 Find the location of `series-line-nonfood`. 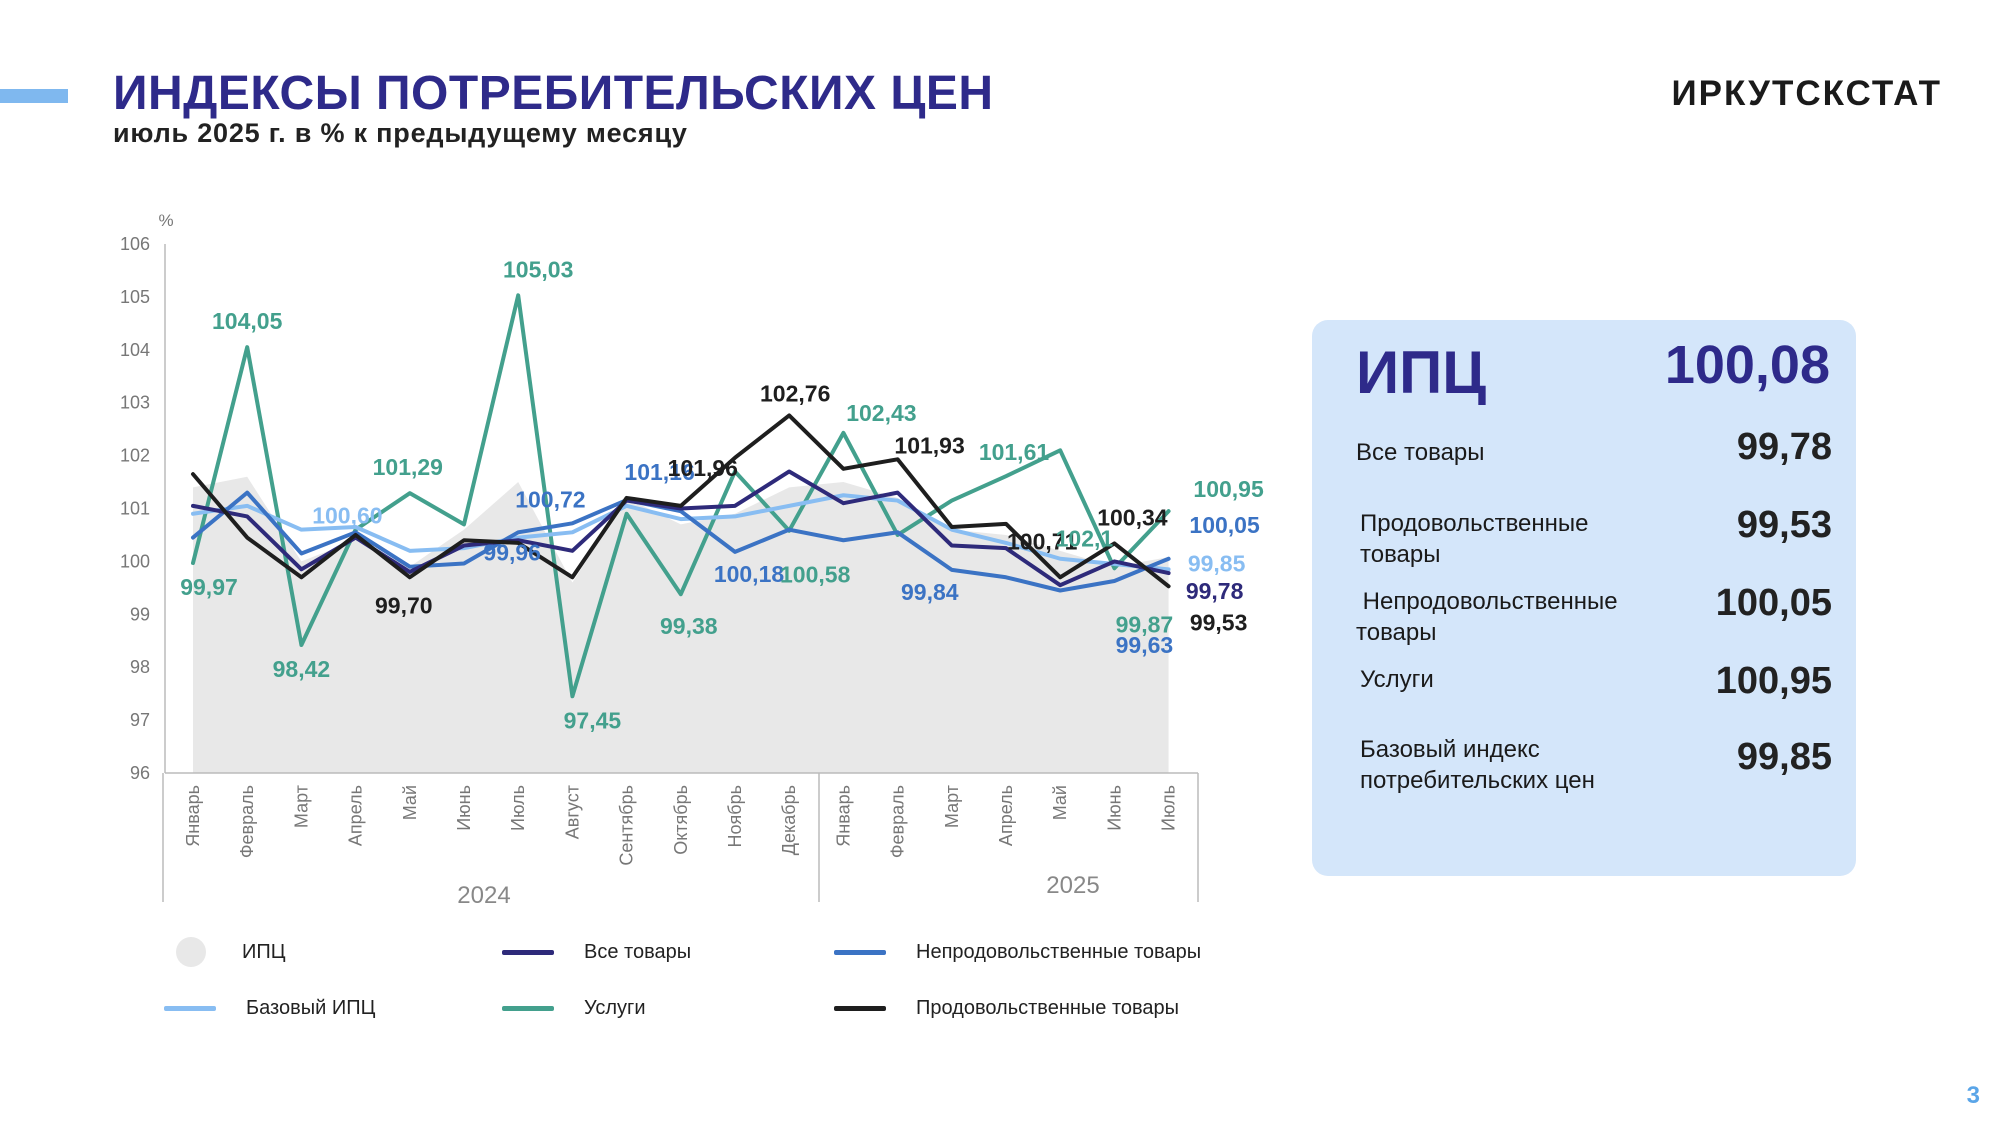

series-line-nonfood is located at coordinates (681, 541).